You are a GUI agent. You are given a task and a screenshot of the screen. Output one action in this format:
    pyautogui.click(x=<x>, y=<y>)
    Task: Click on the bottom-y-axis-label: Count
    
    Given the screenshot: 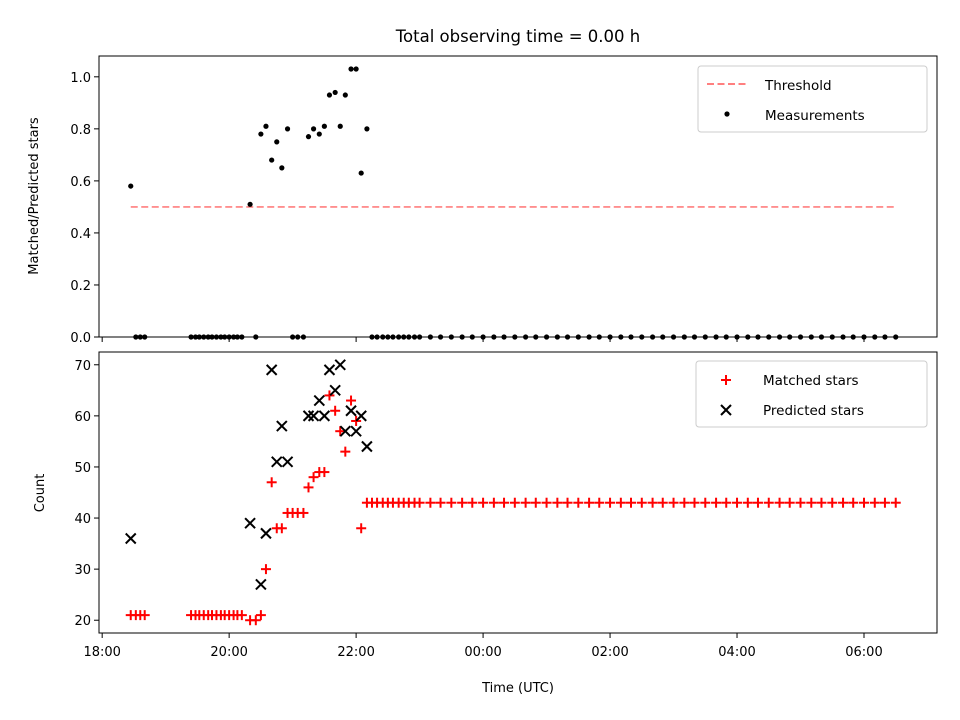 What is the action you would take?
    pyautogui.click(x=40, y=493)
    